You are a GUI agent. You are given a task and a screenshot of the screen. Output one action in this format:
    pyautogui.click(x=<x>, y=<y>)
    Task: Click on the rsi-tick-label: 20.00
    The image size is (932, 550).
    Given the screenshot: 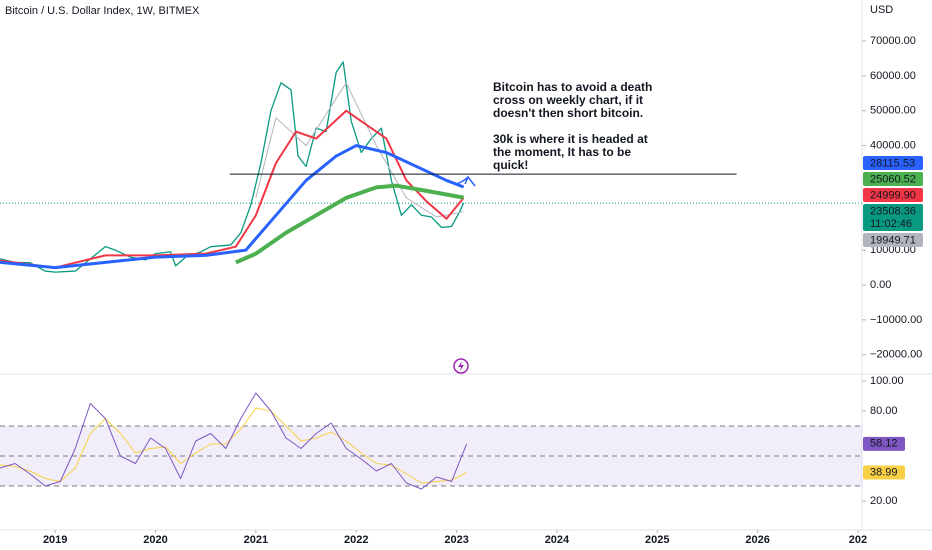 What is the action you would take?
    pyautogui.click(x=884, y=501)
    